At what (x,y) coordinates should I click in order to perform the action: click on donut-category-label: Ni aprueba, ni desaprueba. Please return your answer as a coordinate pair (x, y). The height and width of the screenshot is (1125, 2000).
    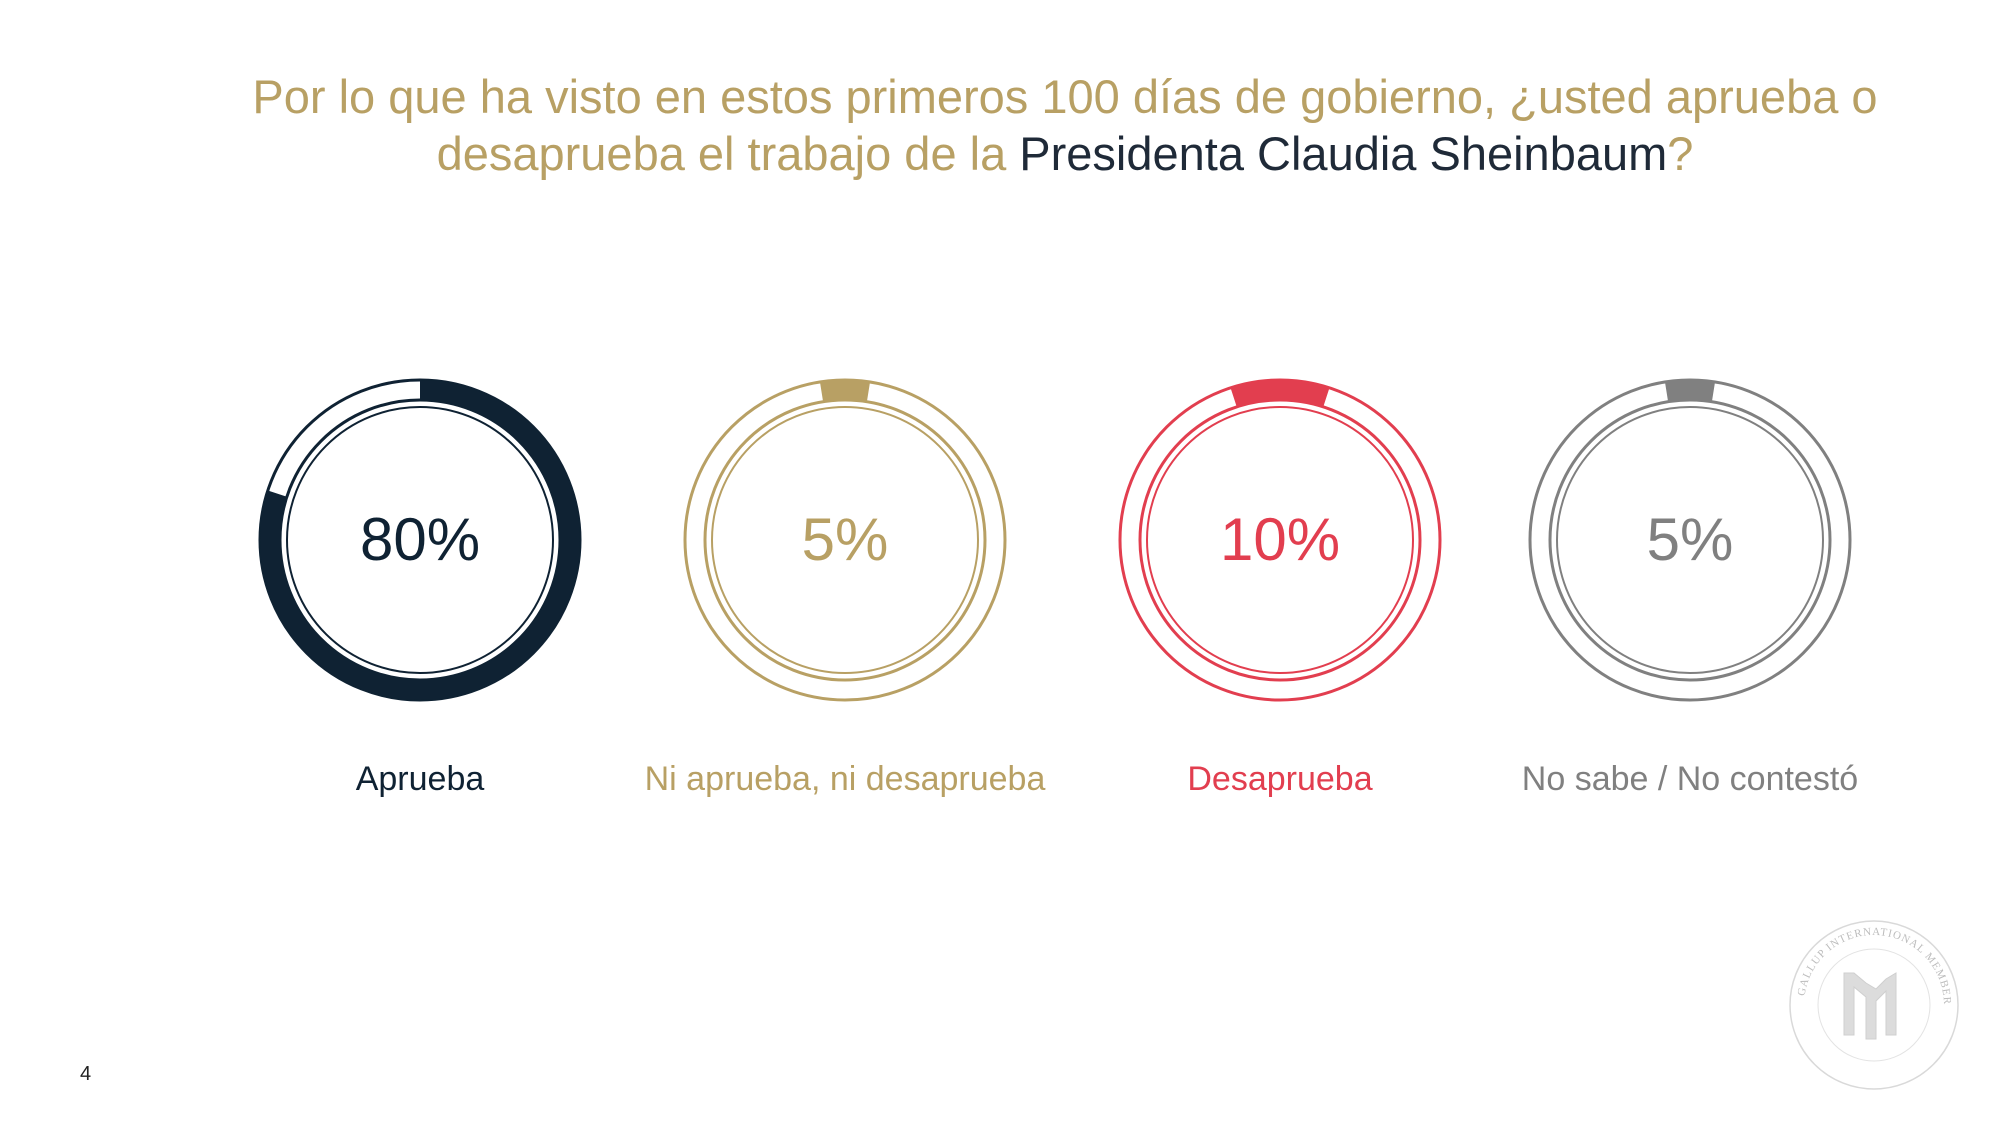
    Looking at the image, I should click on (845, 779).